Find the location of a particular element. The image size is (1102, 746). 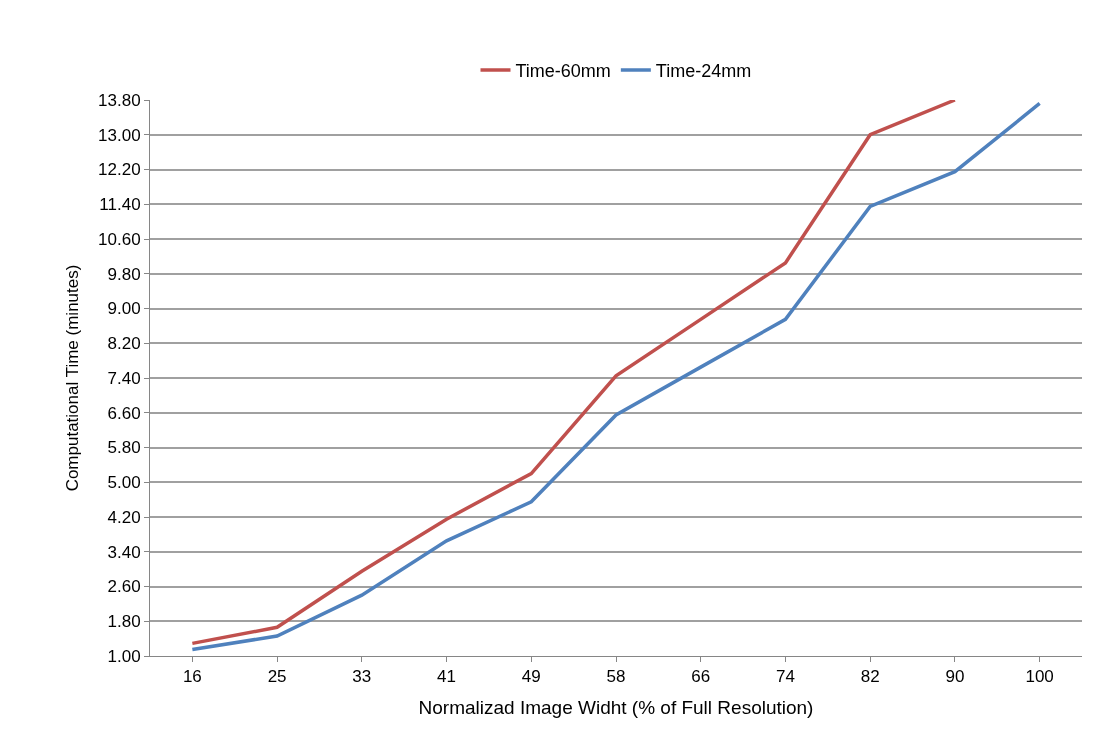

y-tick-label: 4.20 is located at coordinates (124, 517).